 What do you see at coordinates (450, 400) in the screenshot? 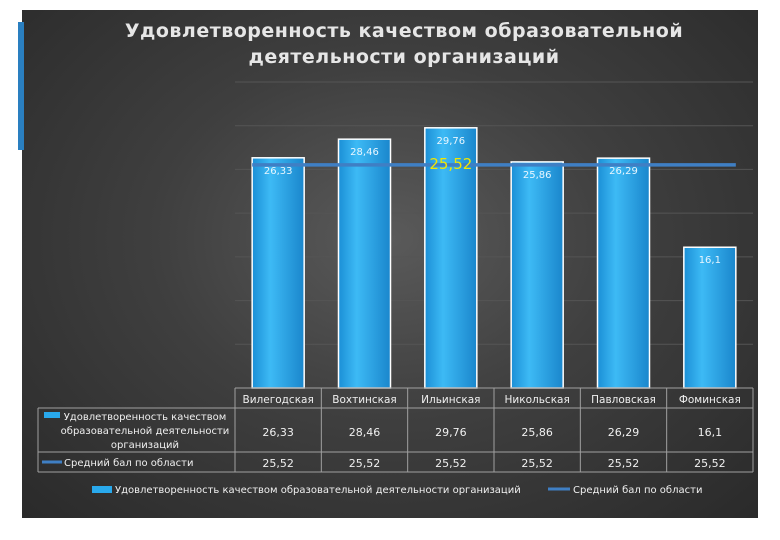
I see `category-label: Ильинская` at bounding box center [450, 400].